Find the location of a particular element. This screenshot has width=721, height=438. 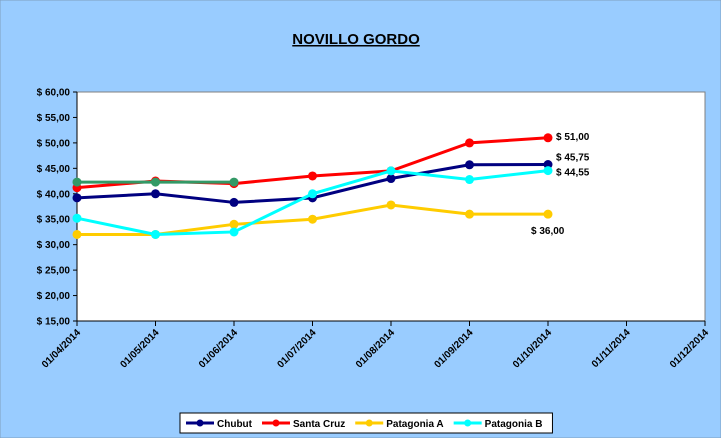

legend-label: Santa Cruz is located at coordinates (319, 424).